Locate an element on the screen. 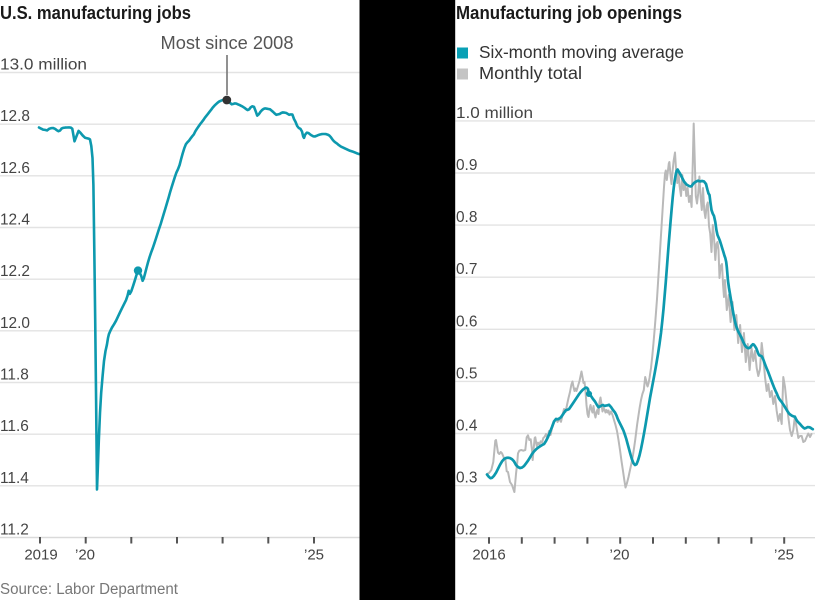  svg-text: Monthly total is located at coordinates (530, 73).